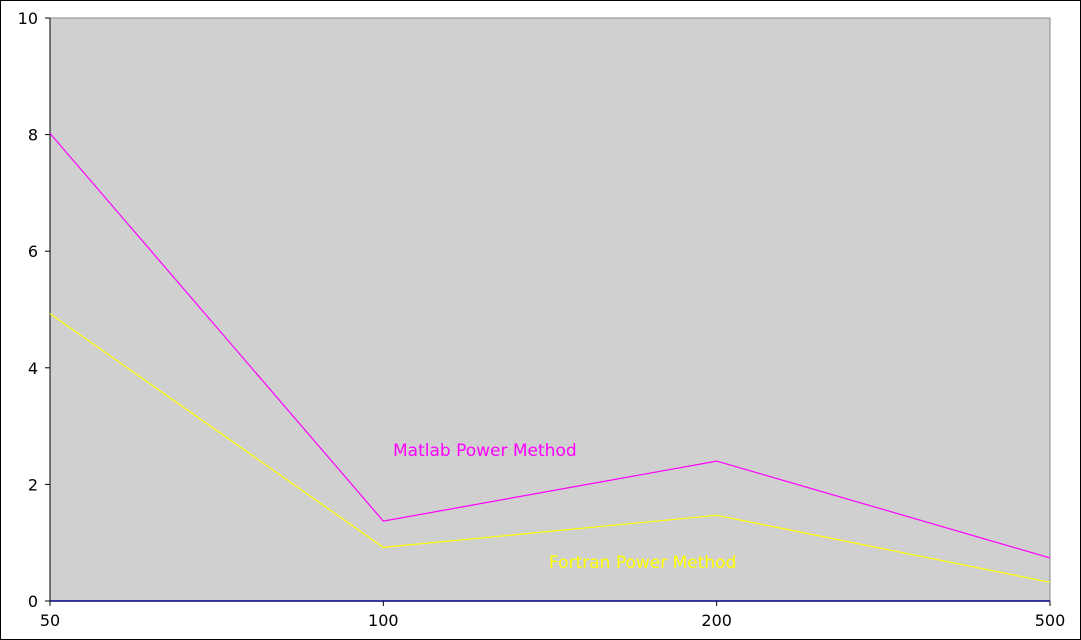 The width and height of the screenshot is (1081, 640). I want to click on x-tick-label: 50, so click(50, 620).